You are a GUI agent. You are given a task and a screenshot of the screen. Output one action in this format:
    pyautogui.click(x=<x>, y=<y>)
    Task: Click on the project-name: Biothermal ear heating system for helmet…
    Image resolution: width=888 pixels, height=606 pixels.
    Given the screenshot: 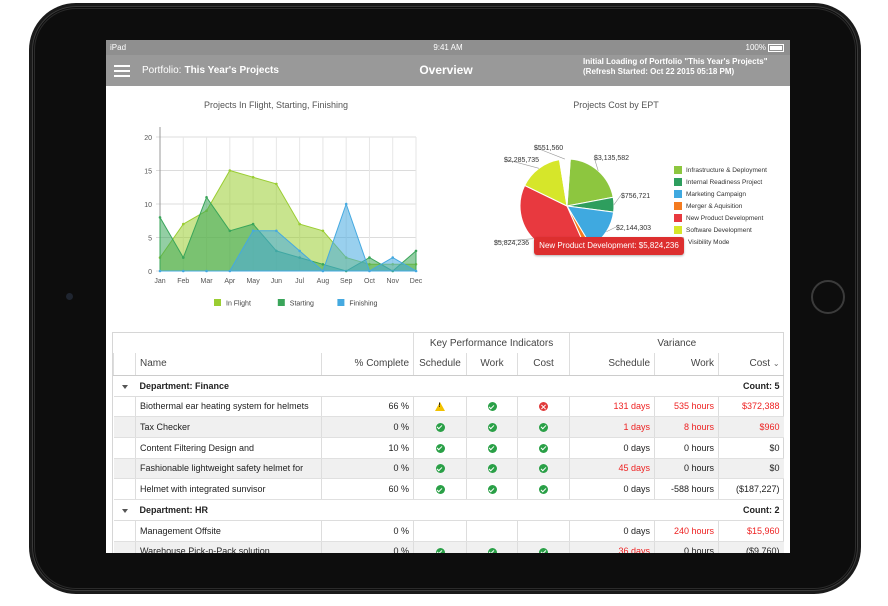 What is the action you would take?
    pyautogui.click(x=228, y=407)
    